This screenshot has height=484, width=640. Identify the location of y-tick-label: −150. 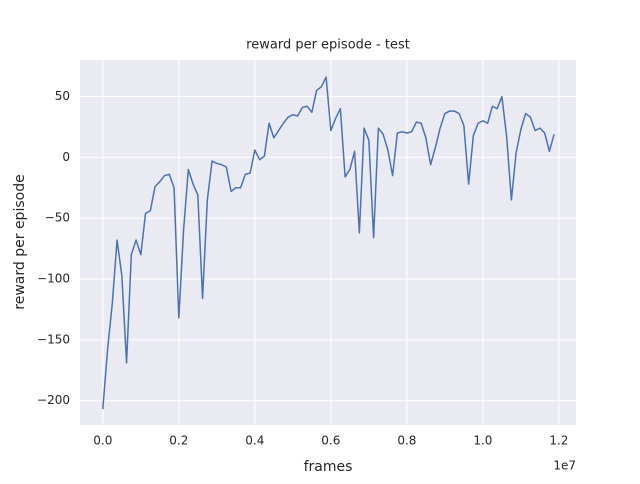
(53, 339).